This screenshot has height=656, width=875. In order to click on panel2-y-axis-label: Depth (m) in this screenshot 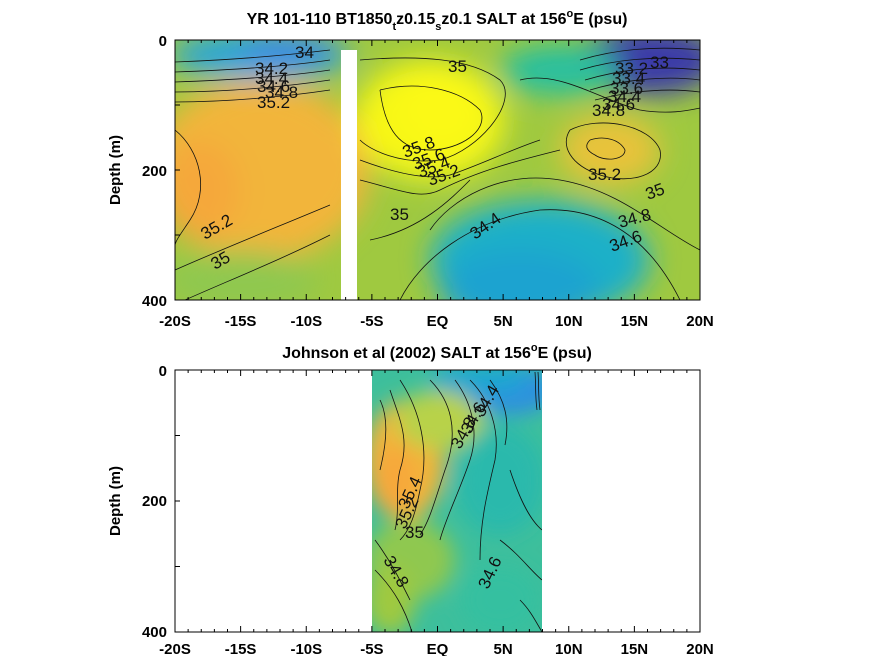, I will do `click(115, 501)`.